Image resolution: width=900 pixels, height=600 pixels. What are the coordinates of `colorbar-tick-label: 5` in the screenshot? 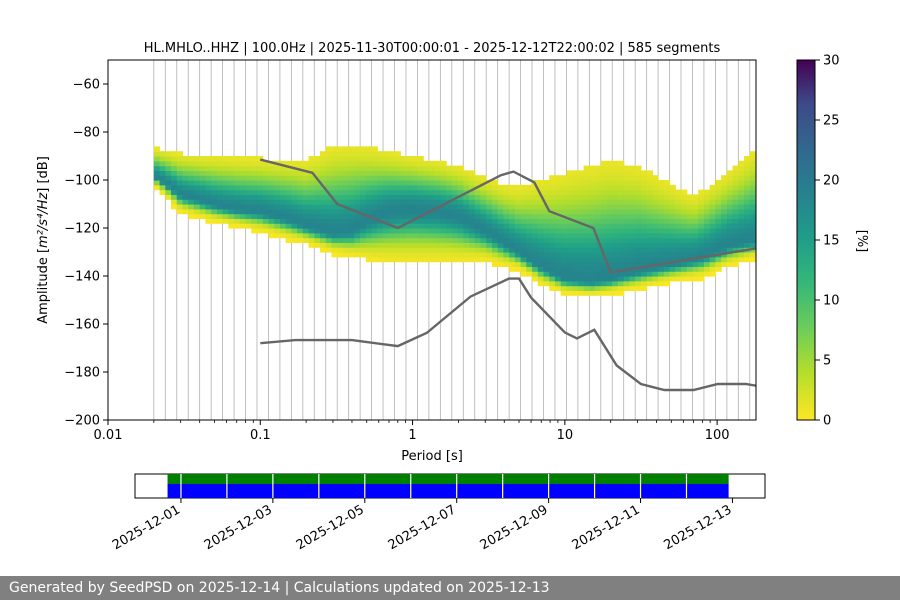 It's located at (827, 361).